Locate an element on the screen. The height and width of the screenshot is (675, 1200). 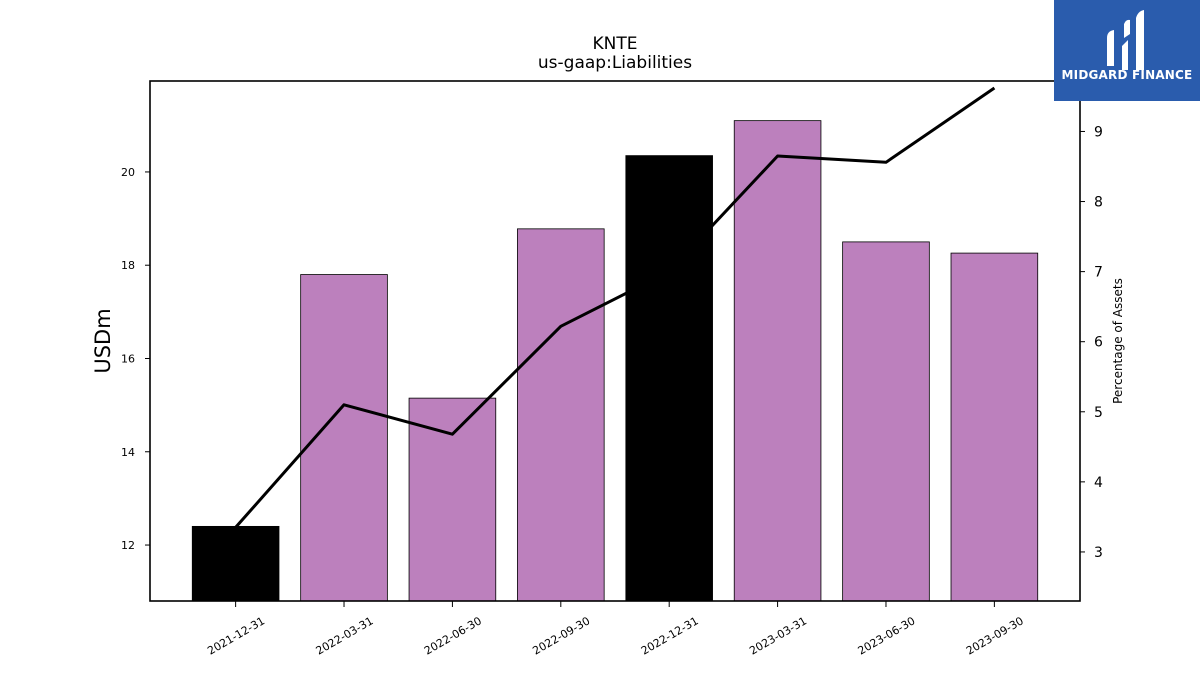
chart-subtitle: us-gaap:Liabilities is located at coordinates (615, 63).